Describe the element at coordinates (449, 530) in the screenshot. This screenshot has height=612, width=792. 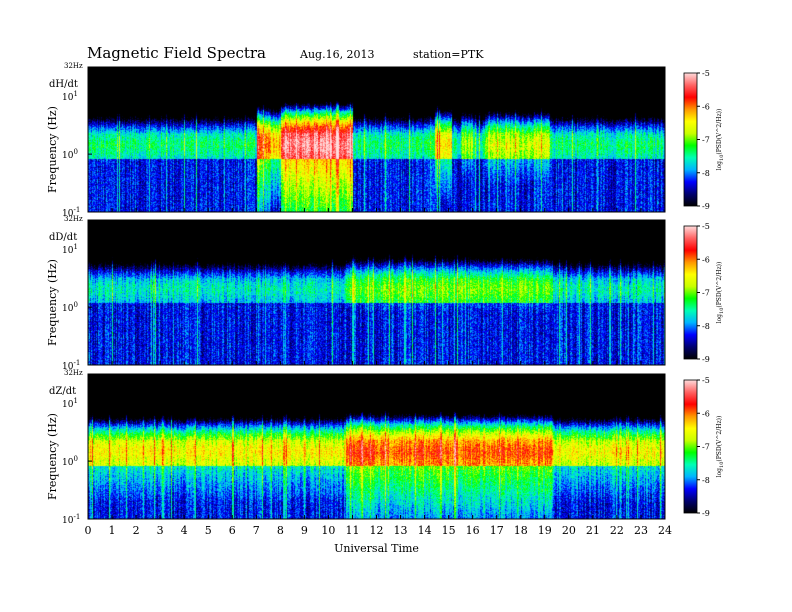
I see `x-tick-label: 15` at that location.